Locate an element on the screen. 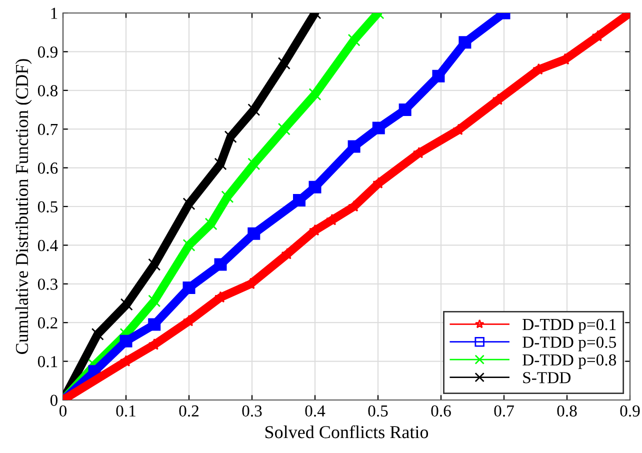 The width and height of the screenshot is (642, 453). legend-label: D-TDD p=0.1 is located at coordinates (569, 326).